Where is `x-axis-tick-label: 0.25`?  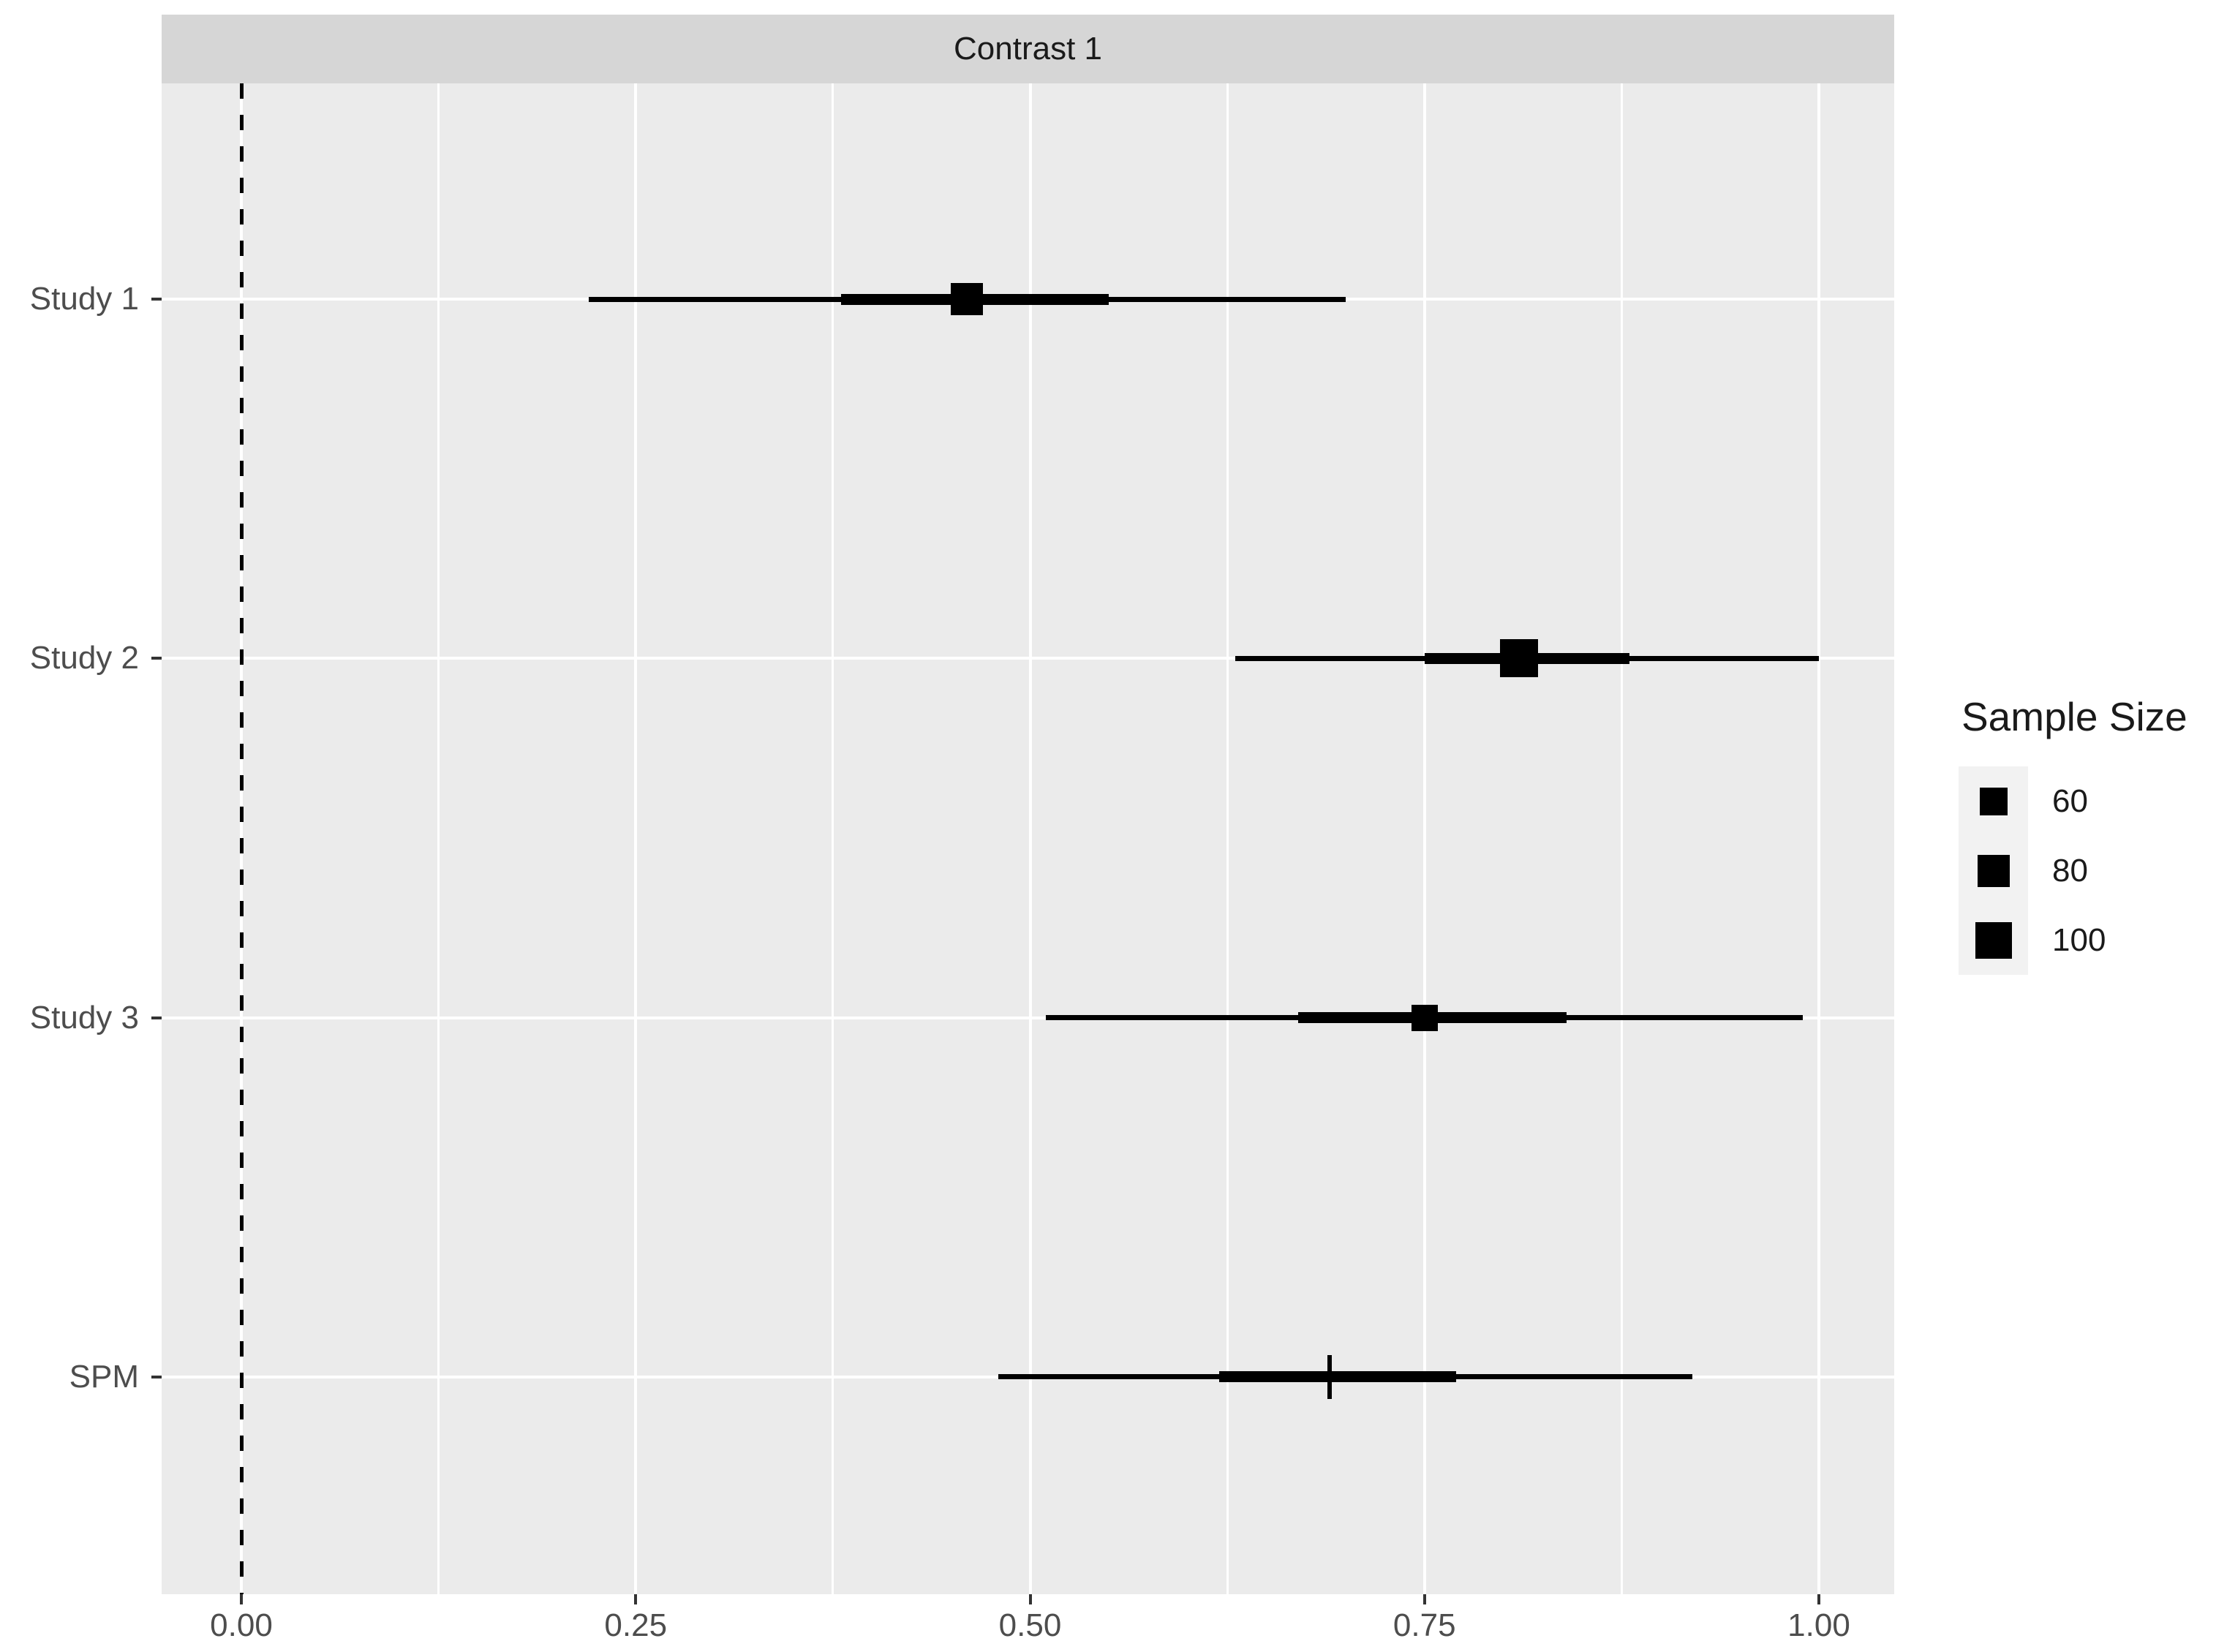
x-axis-tick-label: 0.25 is located at coordinates (636, 1625).